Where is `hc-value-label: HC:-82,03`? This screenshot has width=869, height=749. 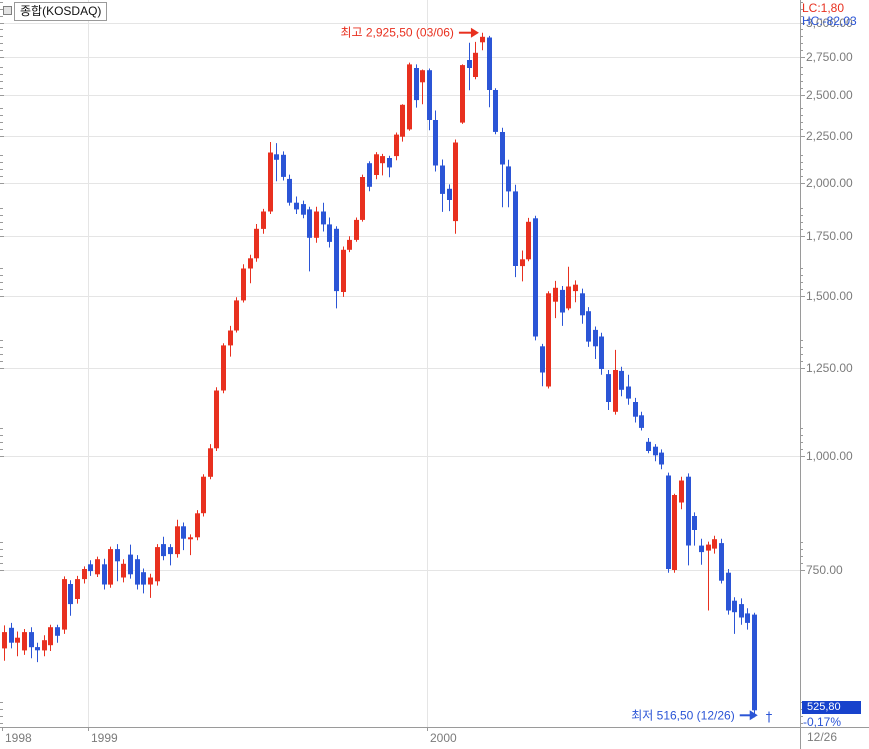
hc-value-label: HC:-82,03 is located at coordinates (829, 21).